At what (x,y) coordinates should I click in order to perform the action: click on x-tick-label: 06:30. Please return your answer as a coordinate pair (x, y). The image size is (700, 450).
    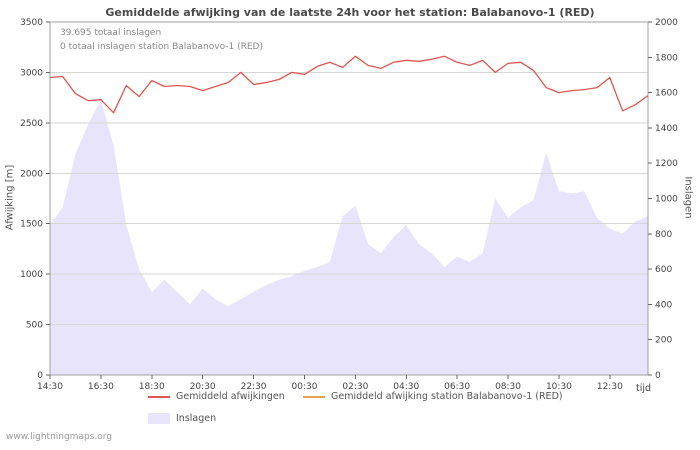
    Looking at the image, I should click on (457, 387).